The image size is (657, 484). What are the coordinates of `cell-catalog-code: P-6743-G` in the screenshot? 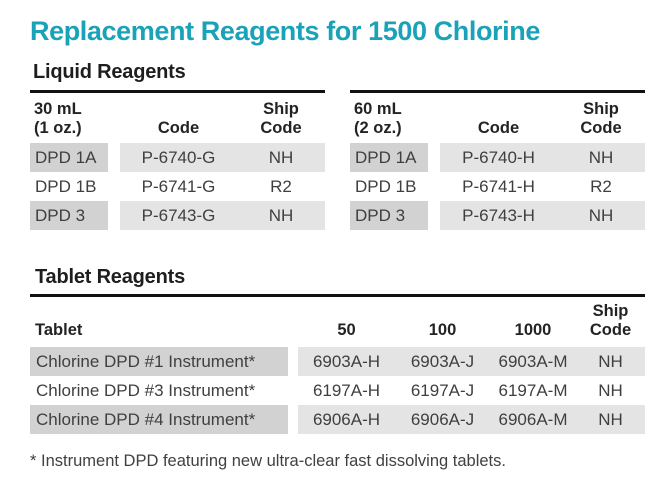 It's located at (178, 215).